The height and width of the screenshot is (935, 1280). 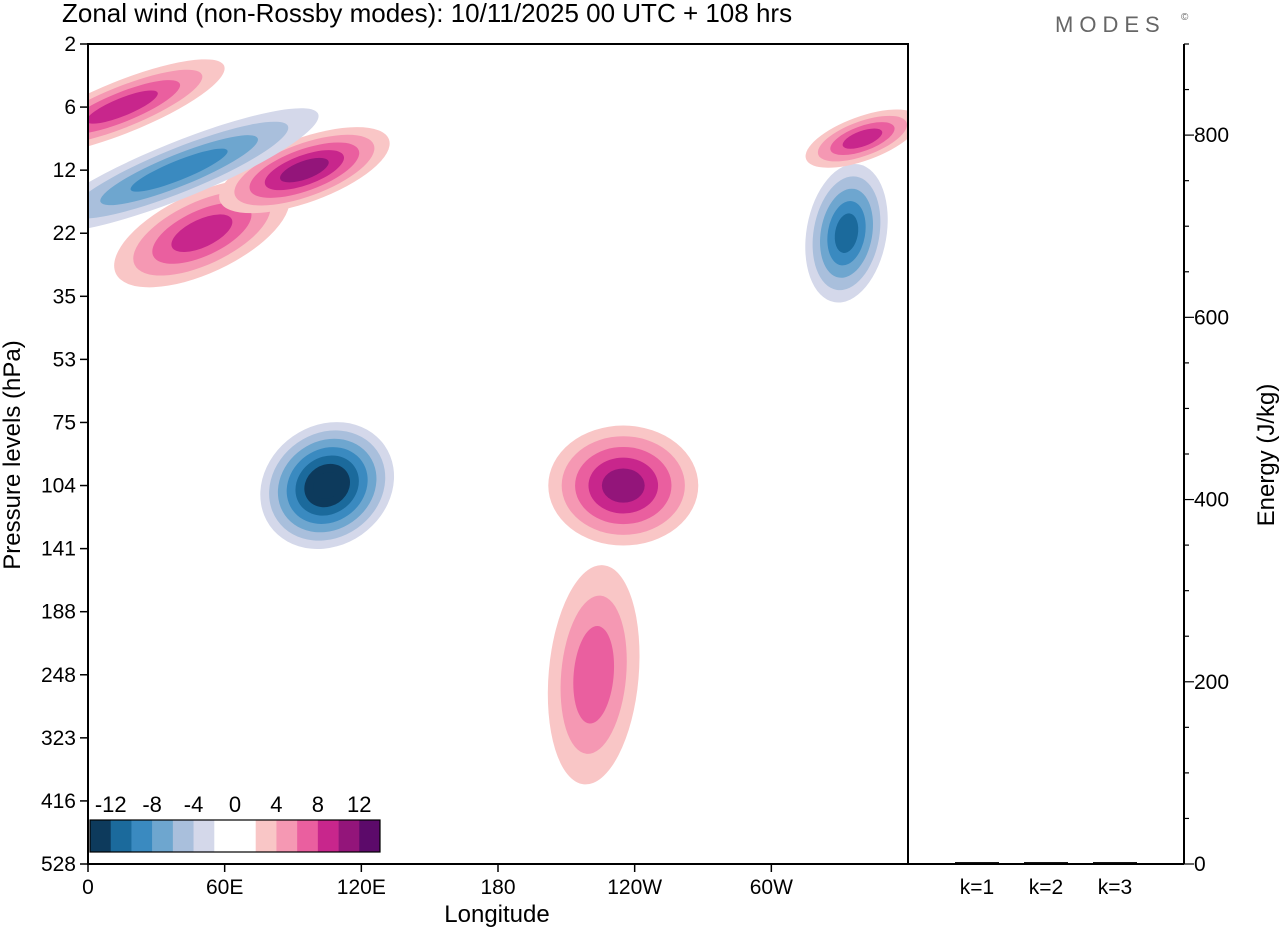 What do you see at coordinates (70, 44) in the screenshot?
I see `y-tick-label: 2` at bounding box center [70, 44].